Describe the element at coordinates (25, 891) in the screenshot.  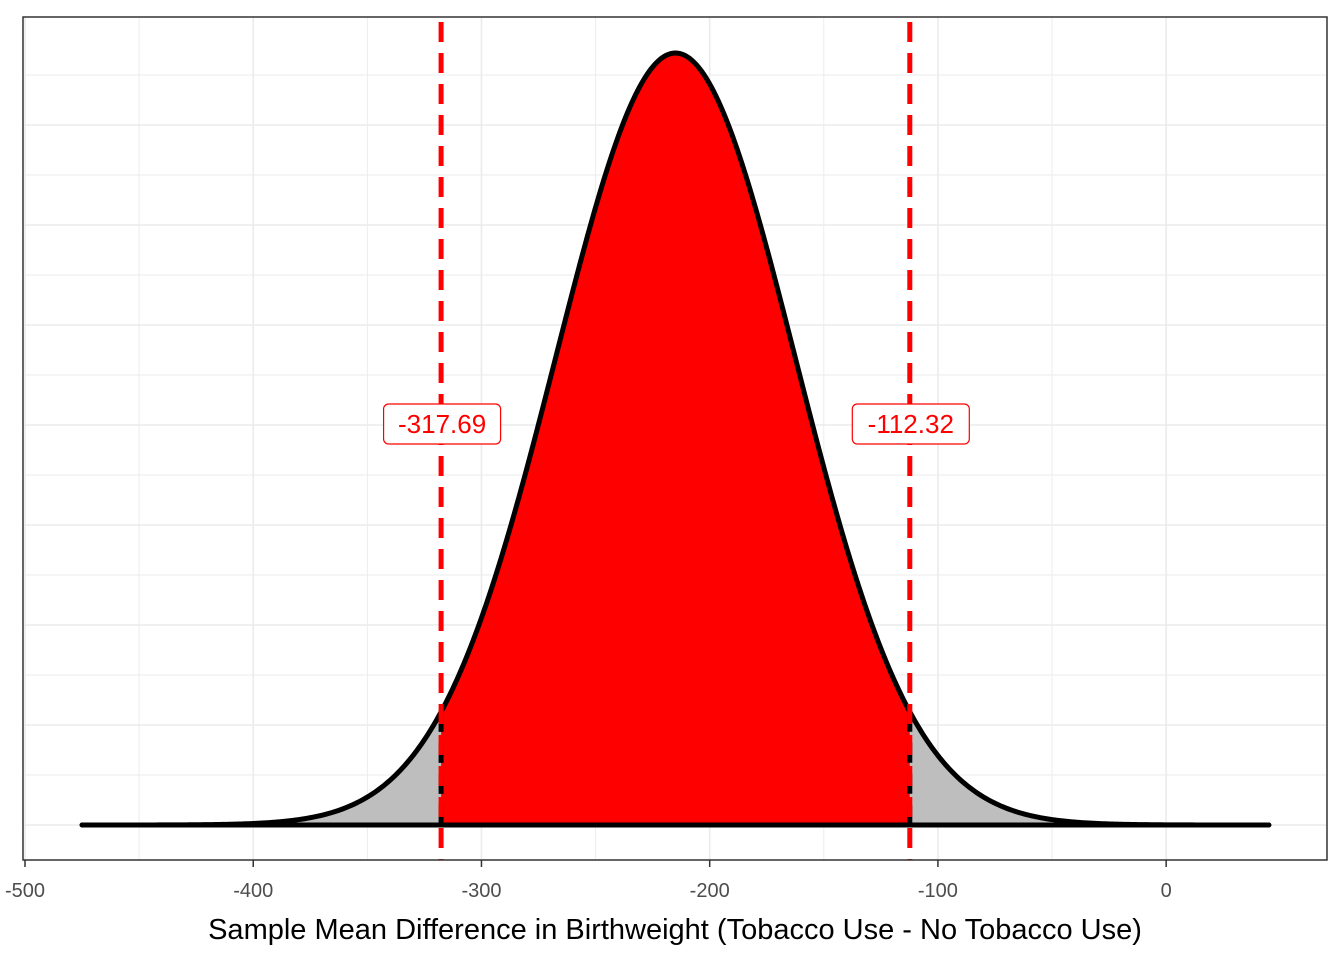
I see `x-tick-label: -500` at that location.